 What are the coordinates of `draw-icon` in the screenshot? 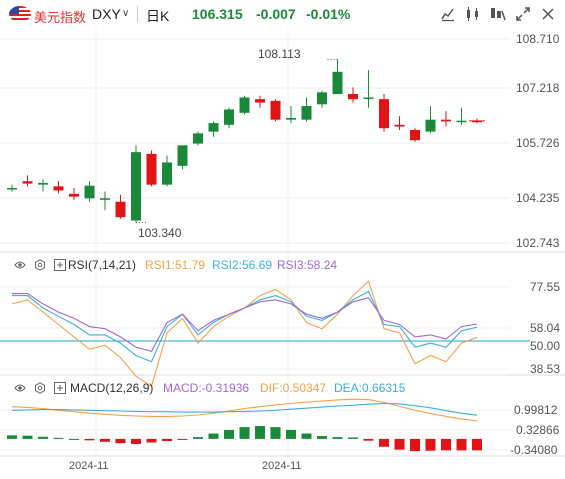 It's located at (498, 14).